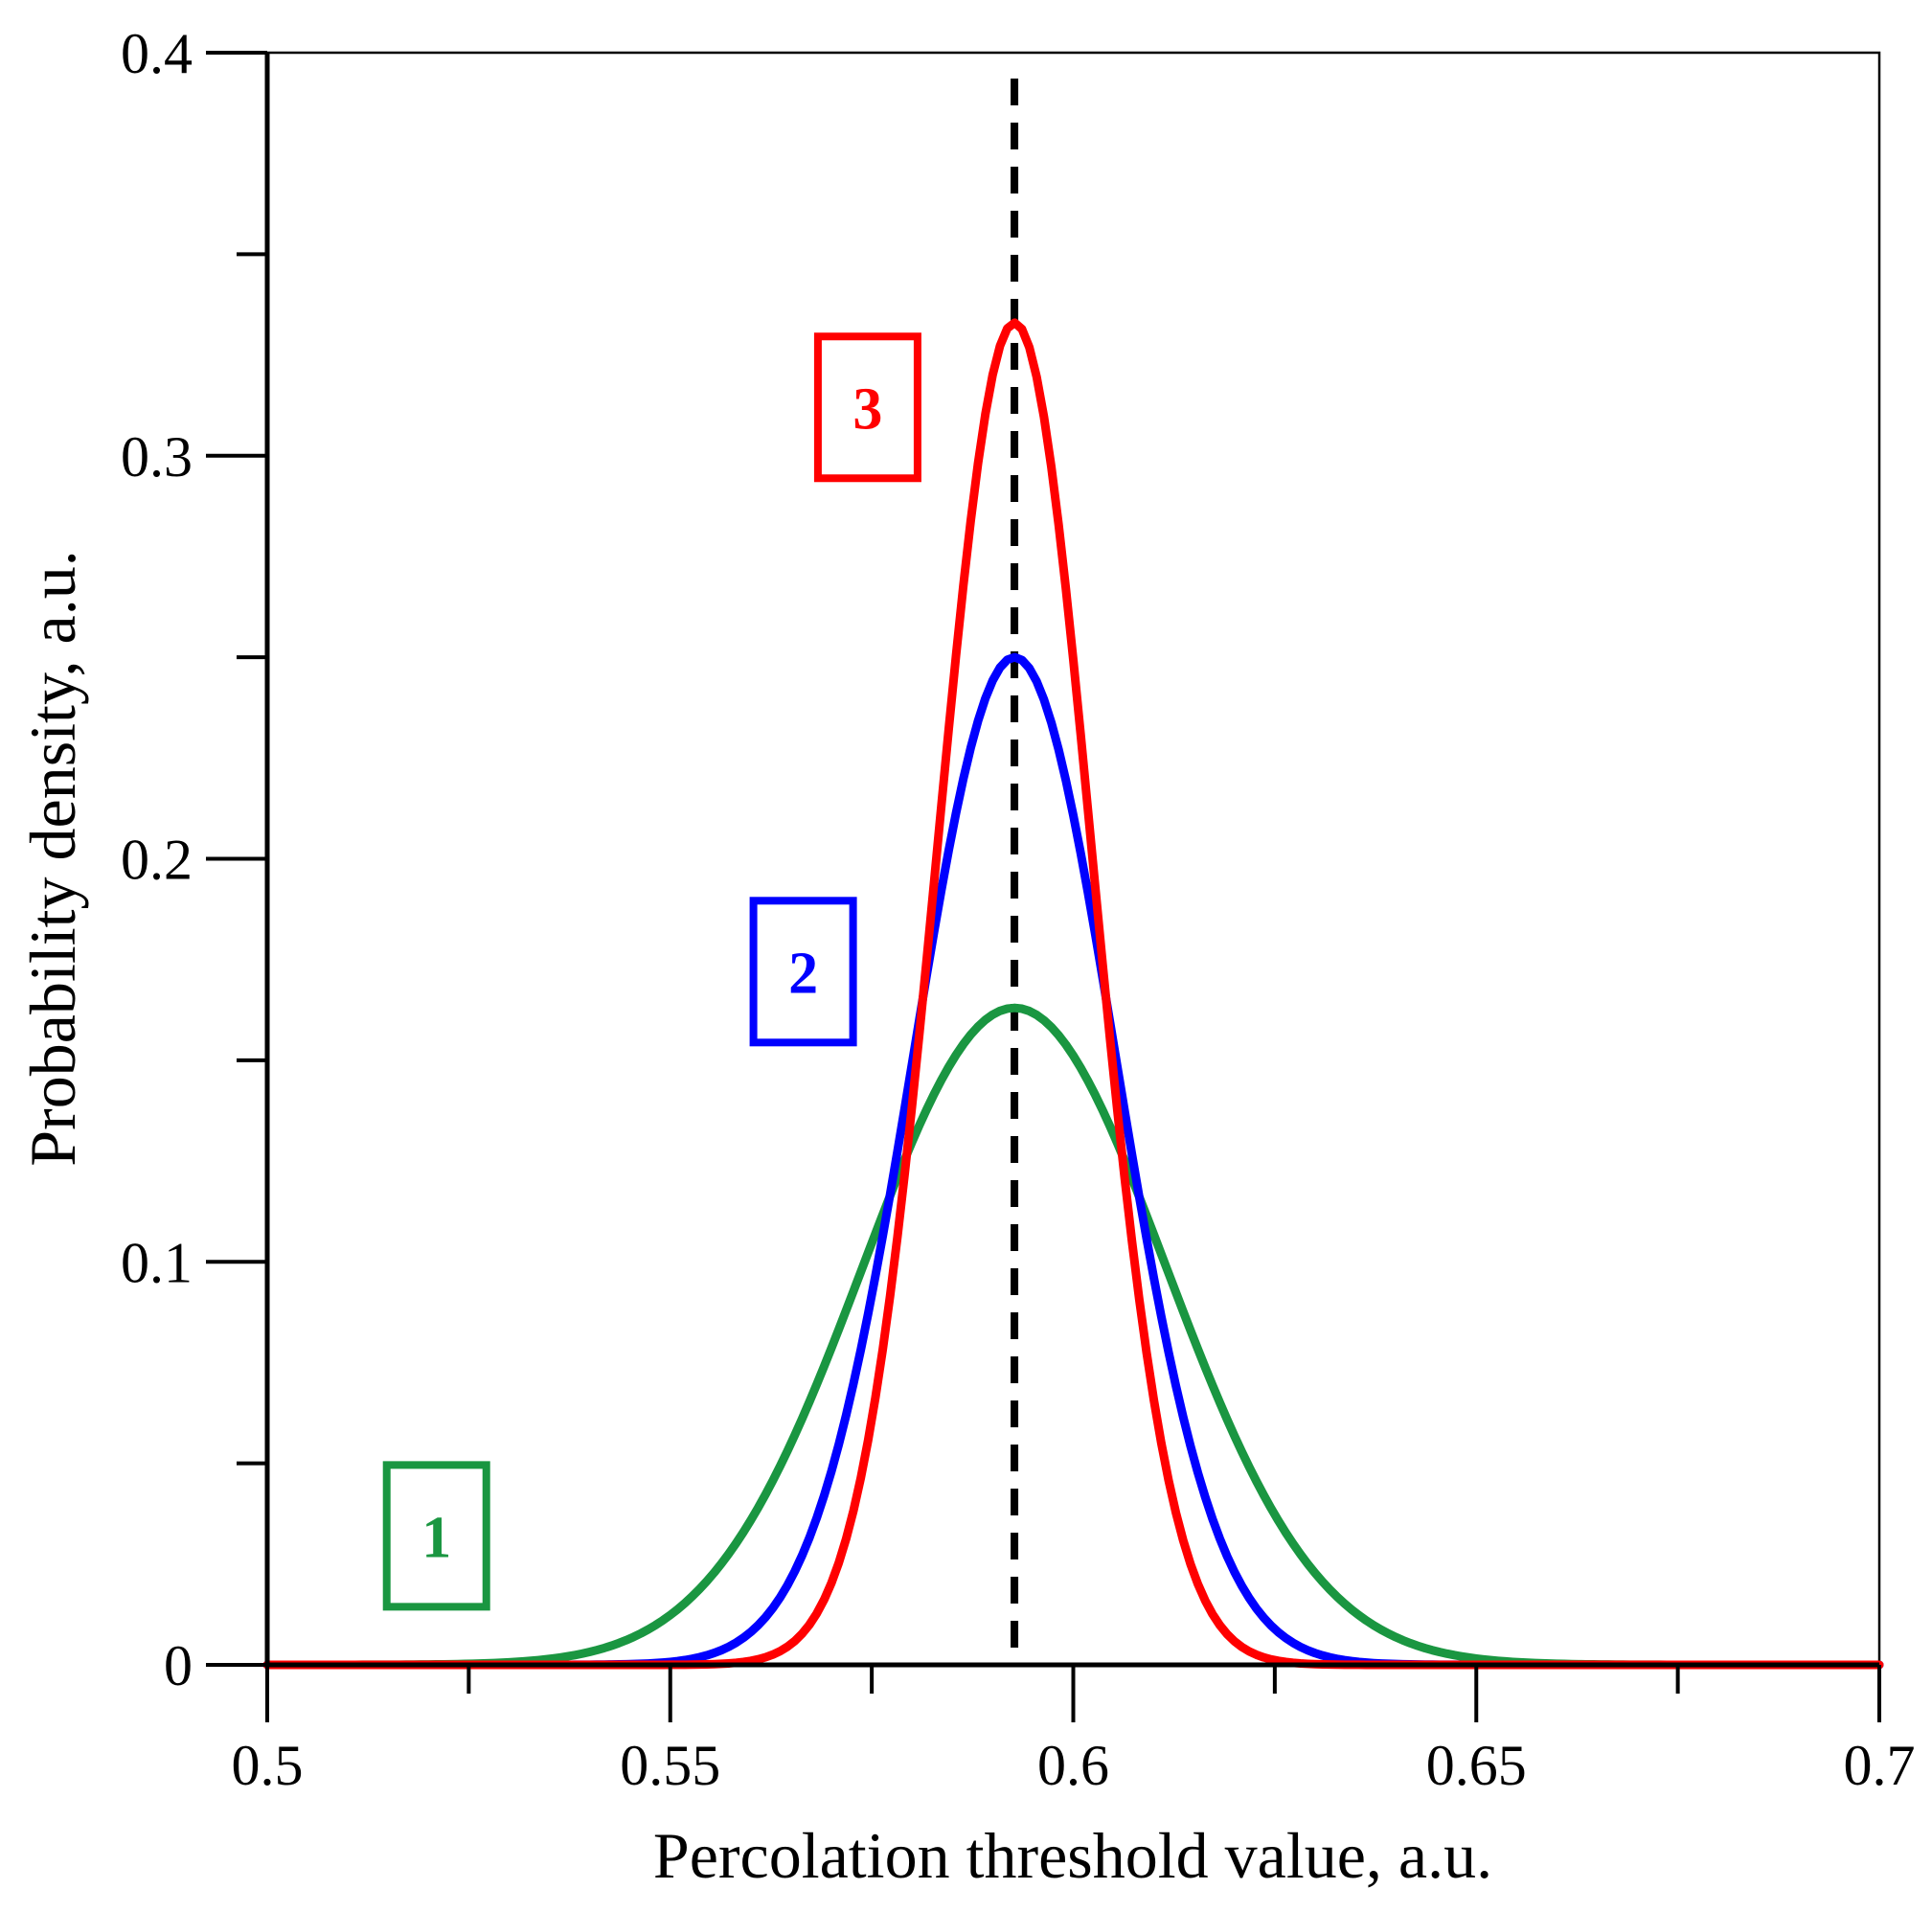 This screenshot has width=1932, height=1912. I want to click on curve-label-1: 1, so click(436, 1537).